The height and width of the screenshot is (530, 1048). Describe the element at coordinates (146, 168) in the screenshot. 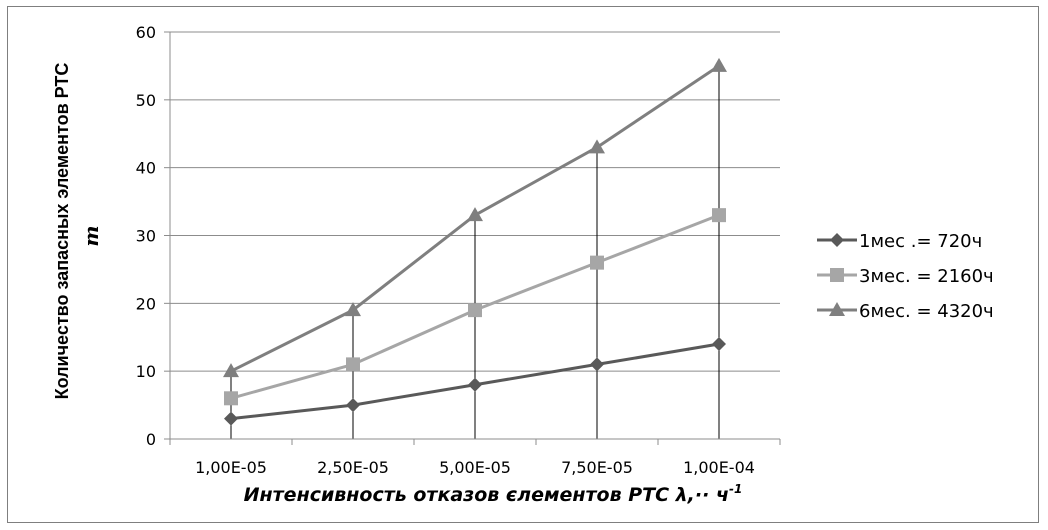

I see `y-tick-label: 40` at that location.